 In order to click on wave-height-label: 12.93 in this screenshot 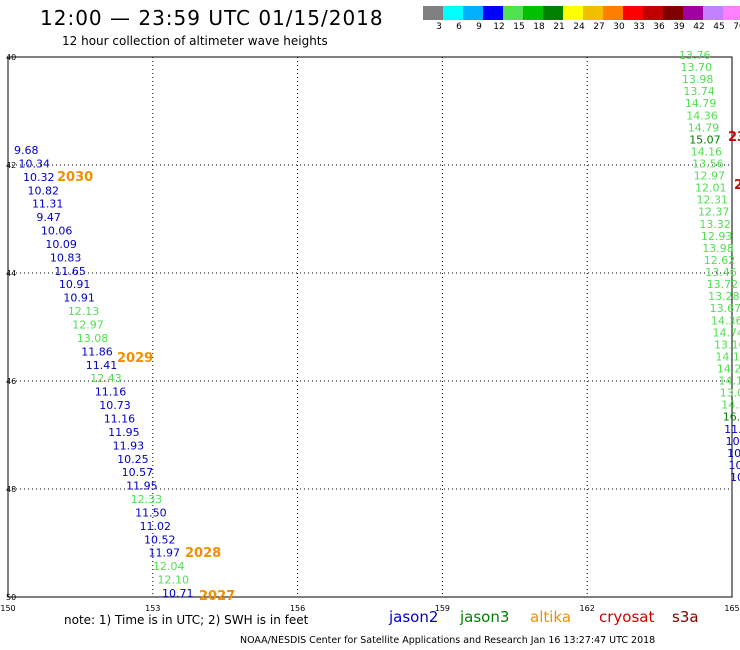, I will do `click(717, 236)`.